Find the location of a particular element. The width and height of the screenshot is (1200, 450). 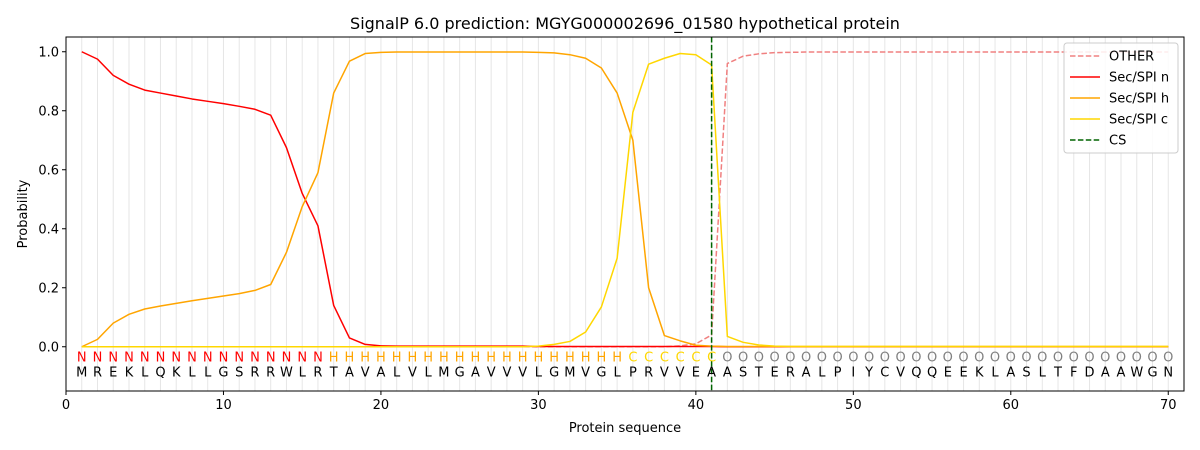

sequence-residue: F is located at coordinates (1073, 372).